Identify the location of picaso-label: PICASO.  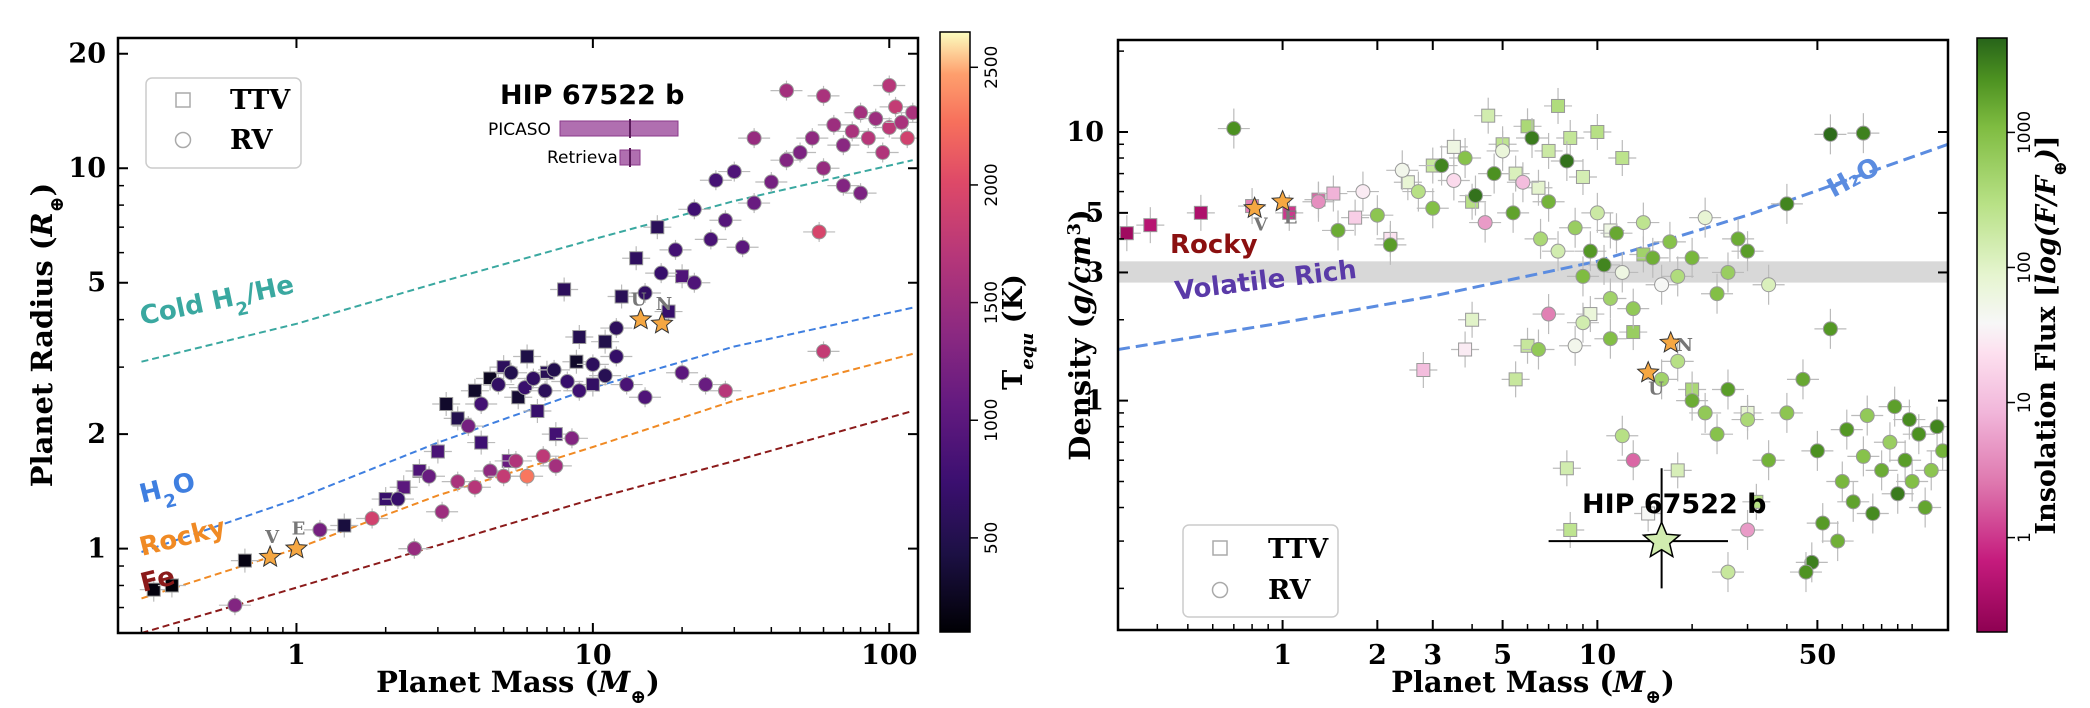
(519, 130).